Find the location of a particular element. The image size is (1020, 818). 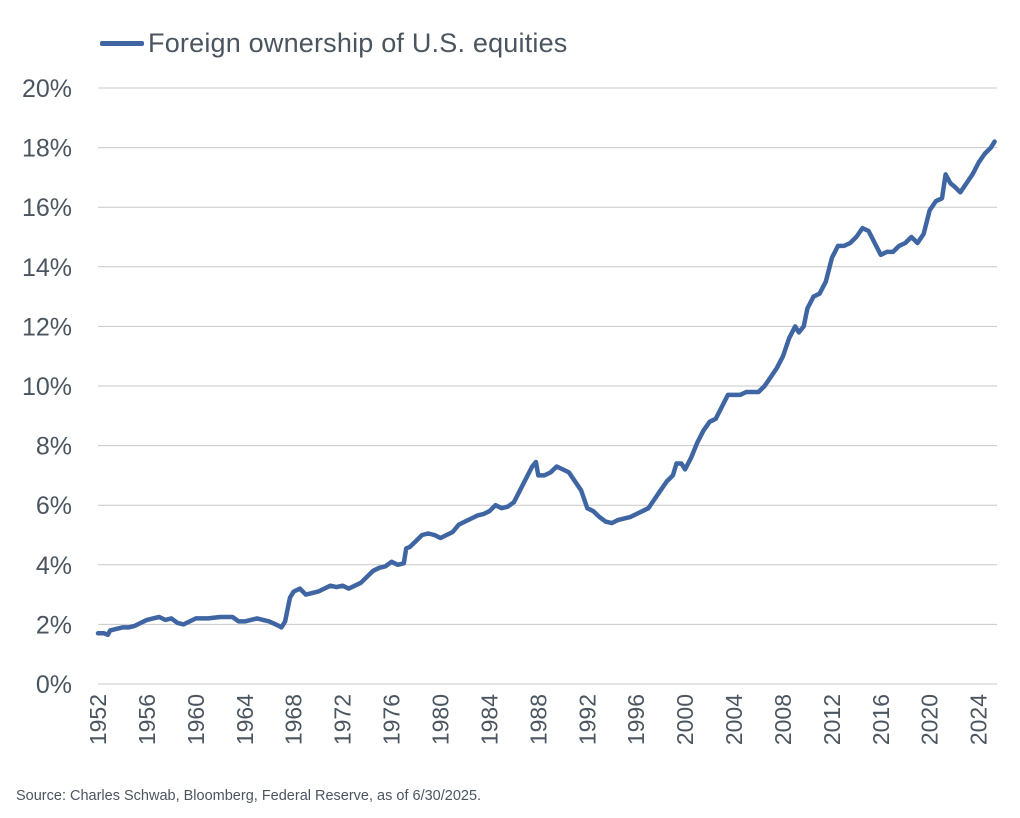

y-tick-label: 8% is located at coordinates (54, 447).